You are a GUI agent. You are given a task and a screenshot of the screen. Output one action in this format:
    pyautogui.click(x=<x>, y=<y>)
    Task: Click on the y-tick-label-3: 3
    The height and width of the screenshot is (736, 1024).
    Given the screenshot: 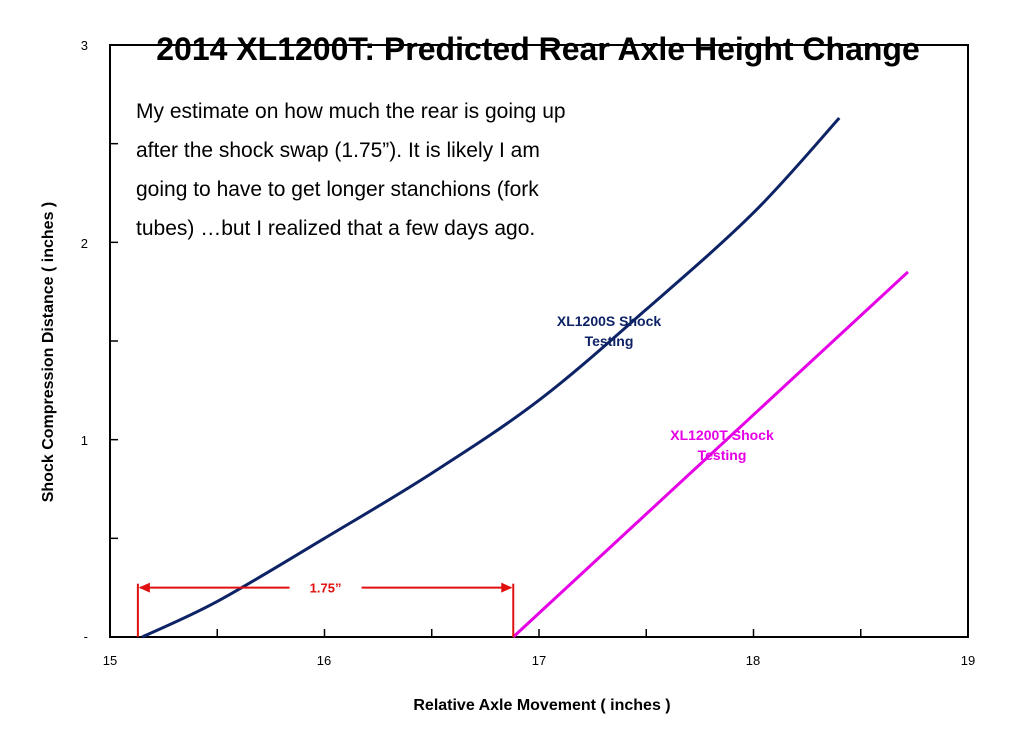 What is the action you would take?
    pyautogui.click(x=84, y=45)
    